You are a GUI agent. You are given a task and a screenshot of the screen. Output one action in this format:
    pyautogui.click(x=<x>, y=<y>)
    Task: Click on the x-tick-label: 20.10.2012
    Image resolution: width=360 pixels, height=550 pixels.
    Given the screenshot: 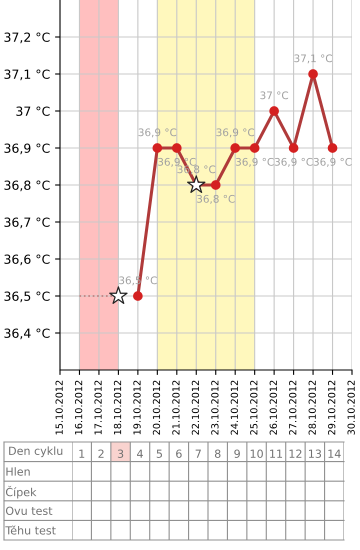 What is the action you would take?
    pyautogui.click(x=156, y=407)
    